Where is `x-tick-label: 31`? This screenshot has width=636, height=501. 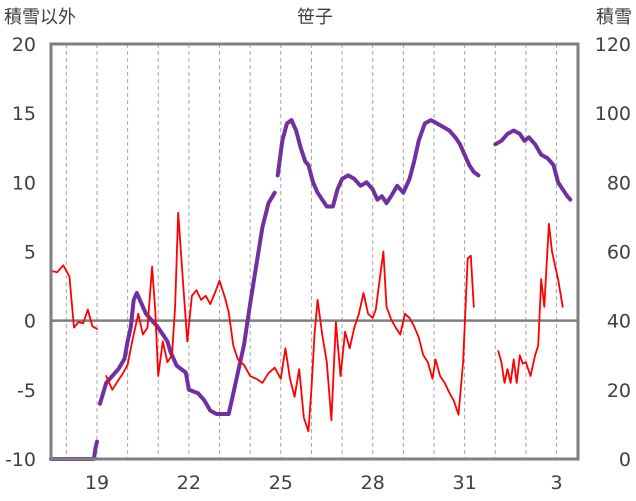 x-tick-label: 31 is located at coordinates (465, 483).